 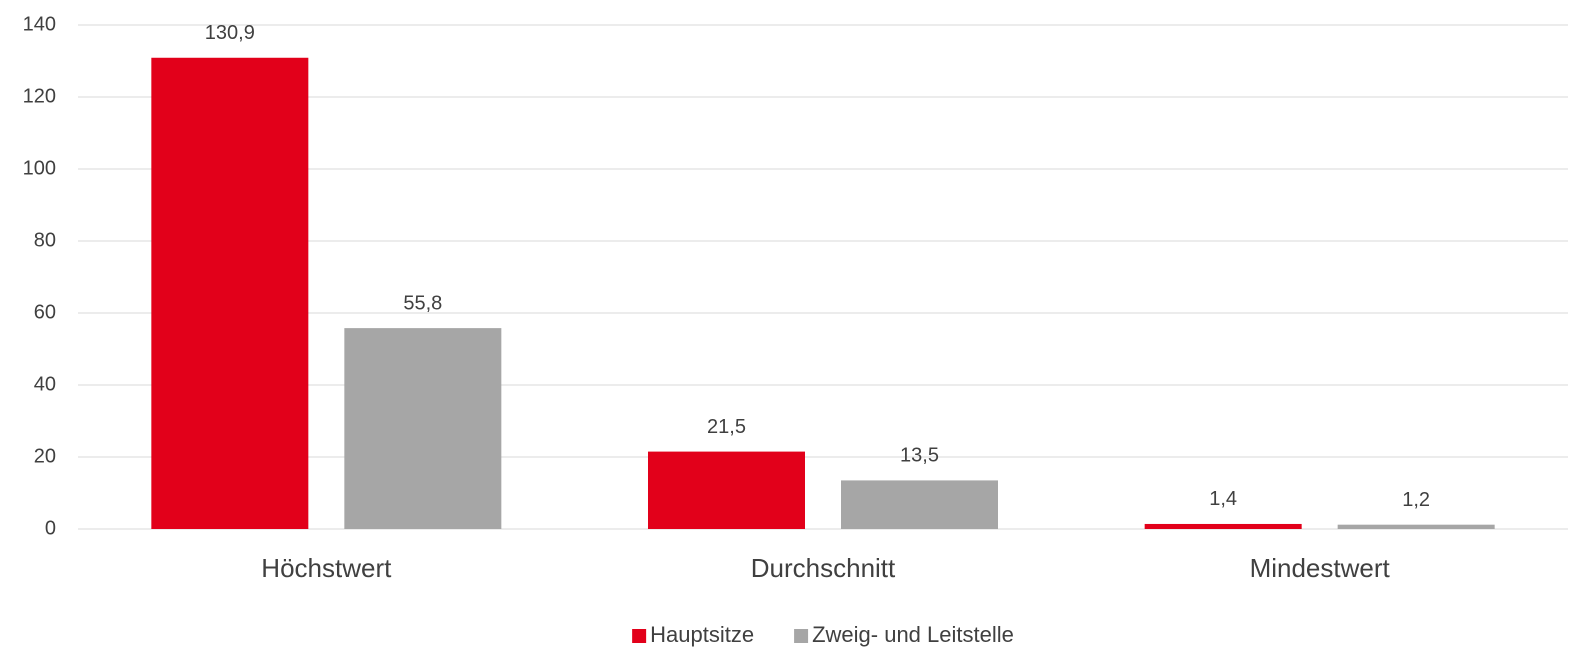 What do you see at coordinates (913, 634) in the screenshot?
I see `legend-label: Zweig- und Leitstelle` at bounding box center [913, 634].